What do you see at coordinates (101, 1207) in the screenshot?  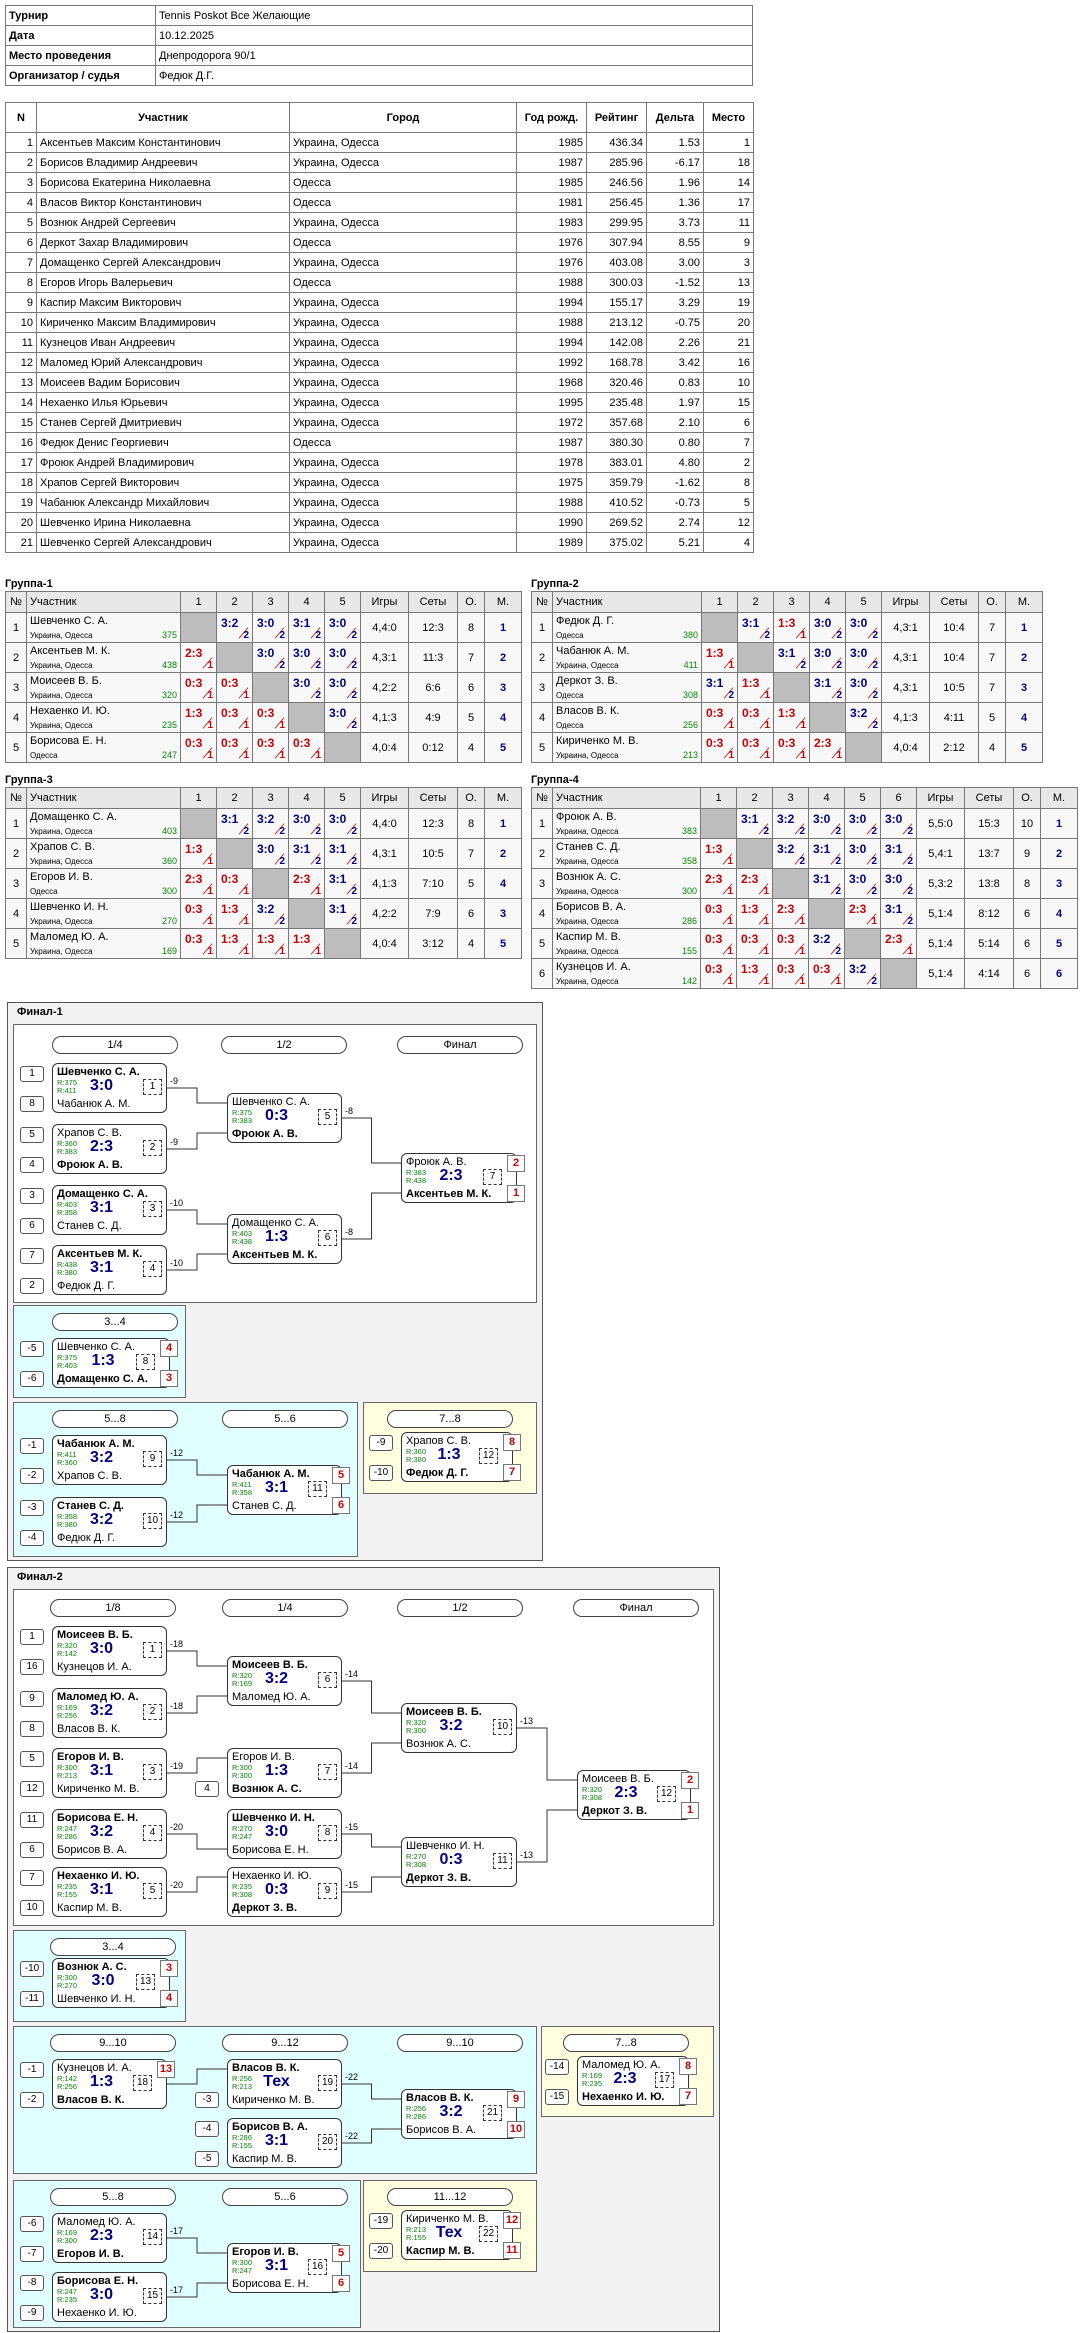 I see `match-score: 3:1` at bounding box center [101, 1207].